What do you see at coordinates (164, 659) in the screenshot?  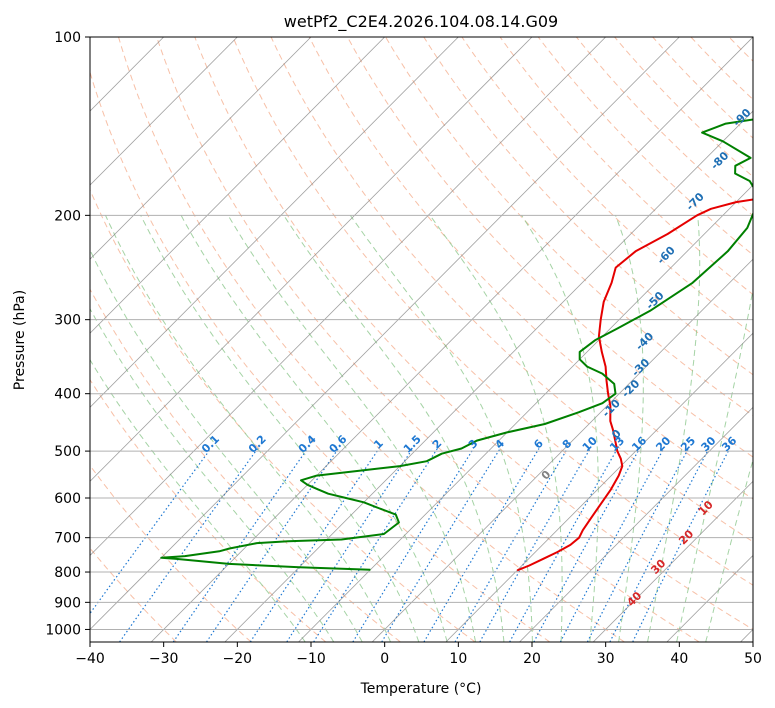 I see `x-tick-label: −30` at bounding box center [164, 659].